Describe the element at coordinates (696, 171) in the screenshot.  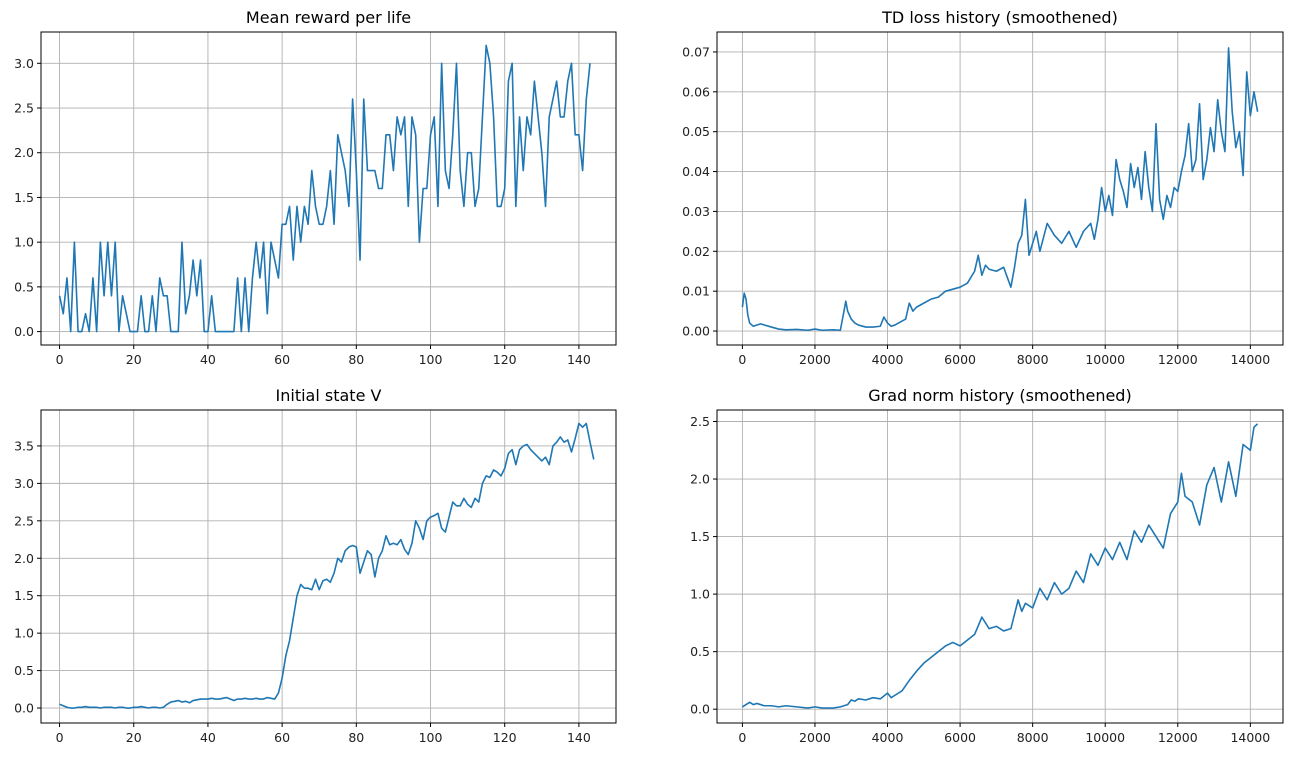
I see `y-tick-label: 0.04` at that location.